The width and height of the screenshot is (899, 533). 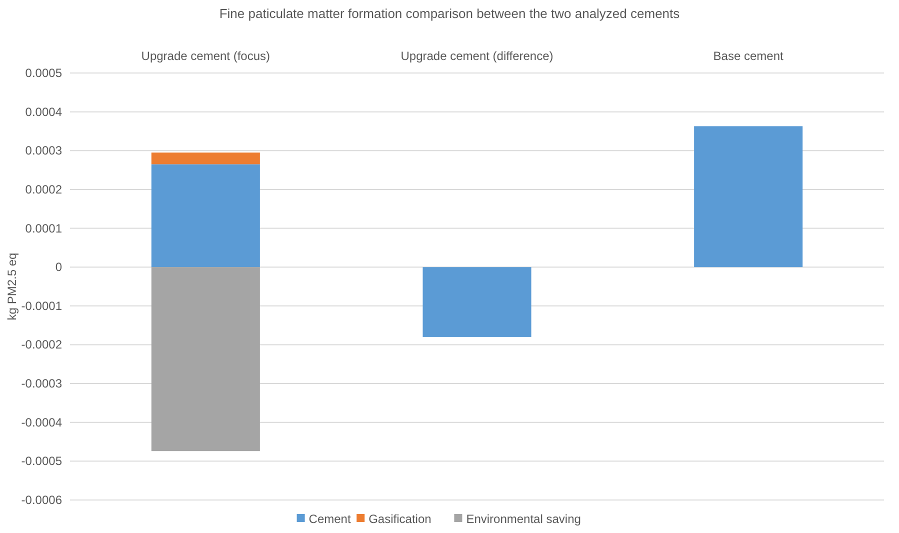 What do you see at coordinates (41, 500) in the screenshot?
I see `y-tick-label: -0.0006` at bounding box center [41, 500].